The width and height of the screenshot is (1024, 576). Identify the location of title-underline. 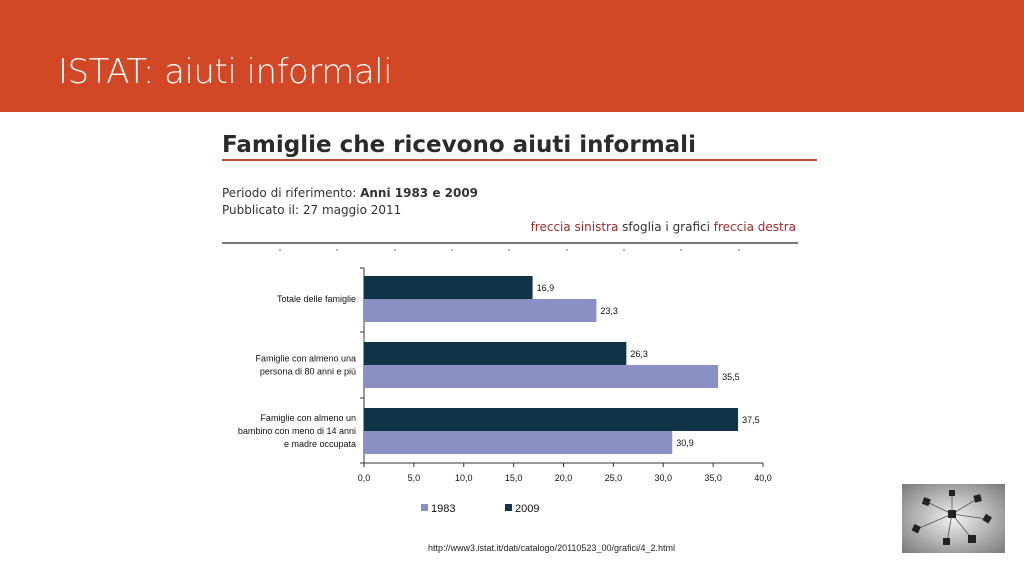
(519, 160).